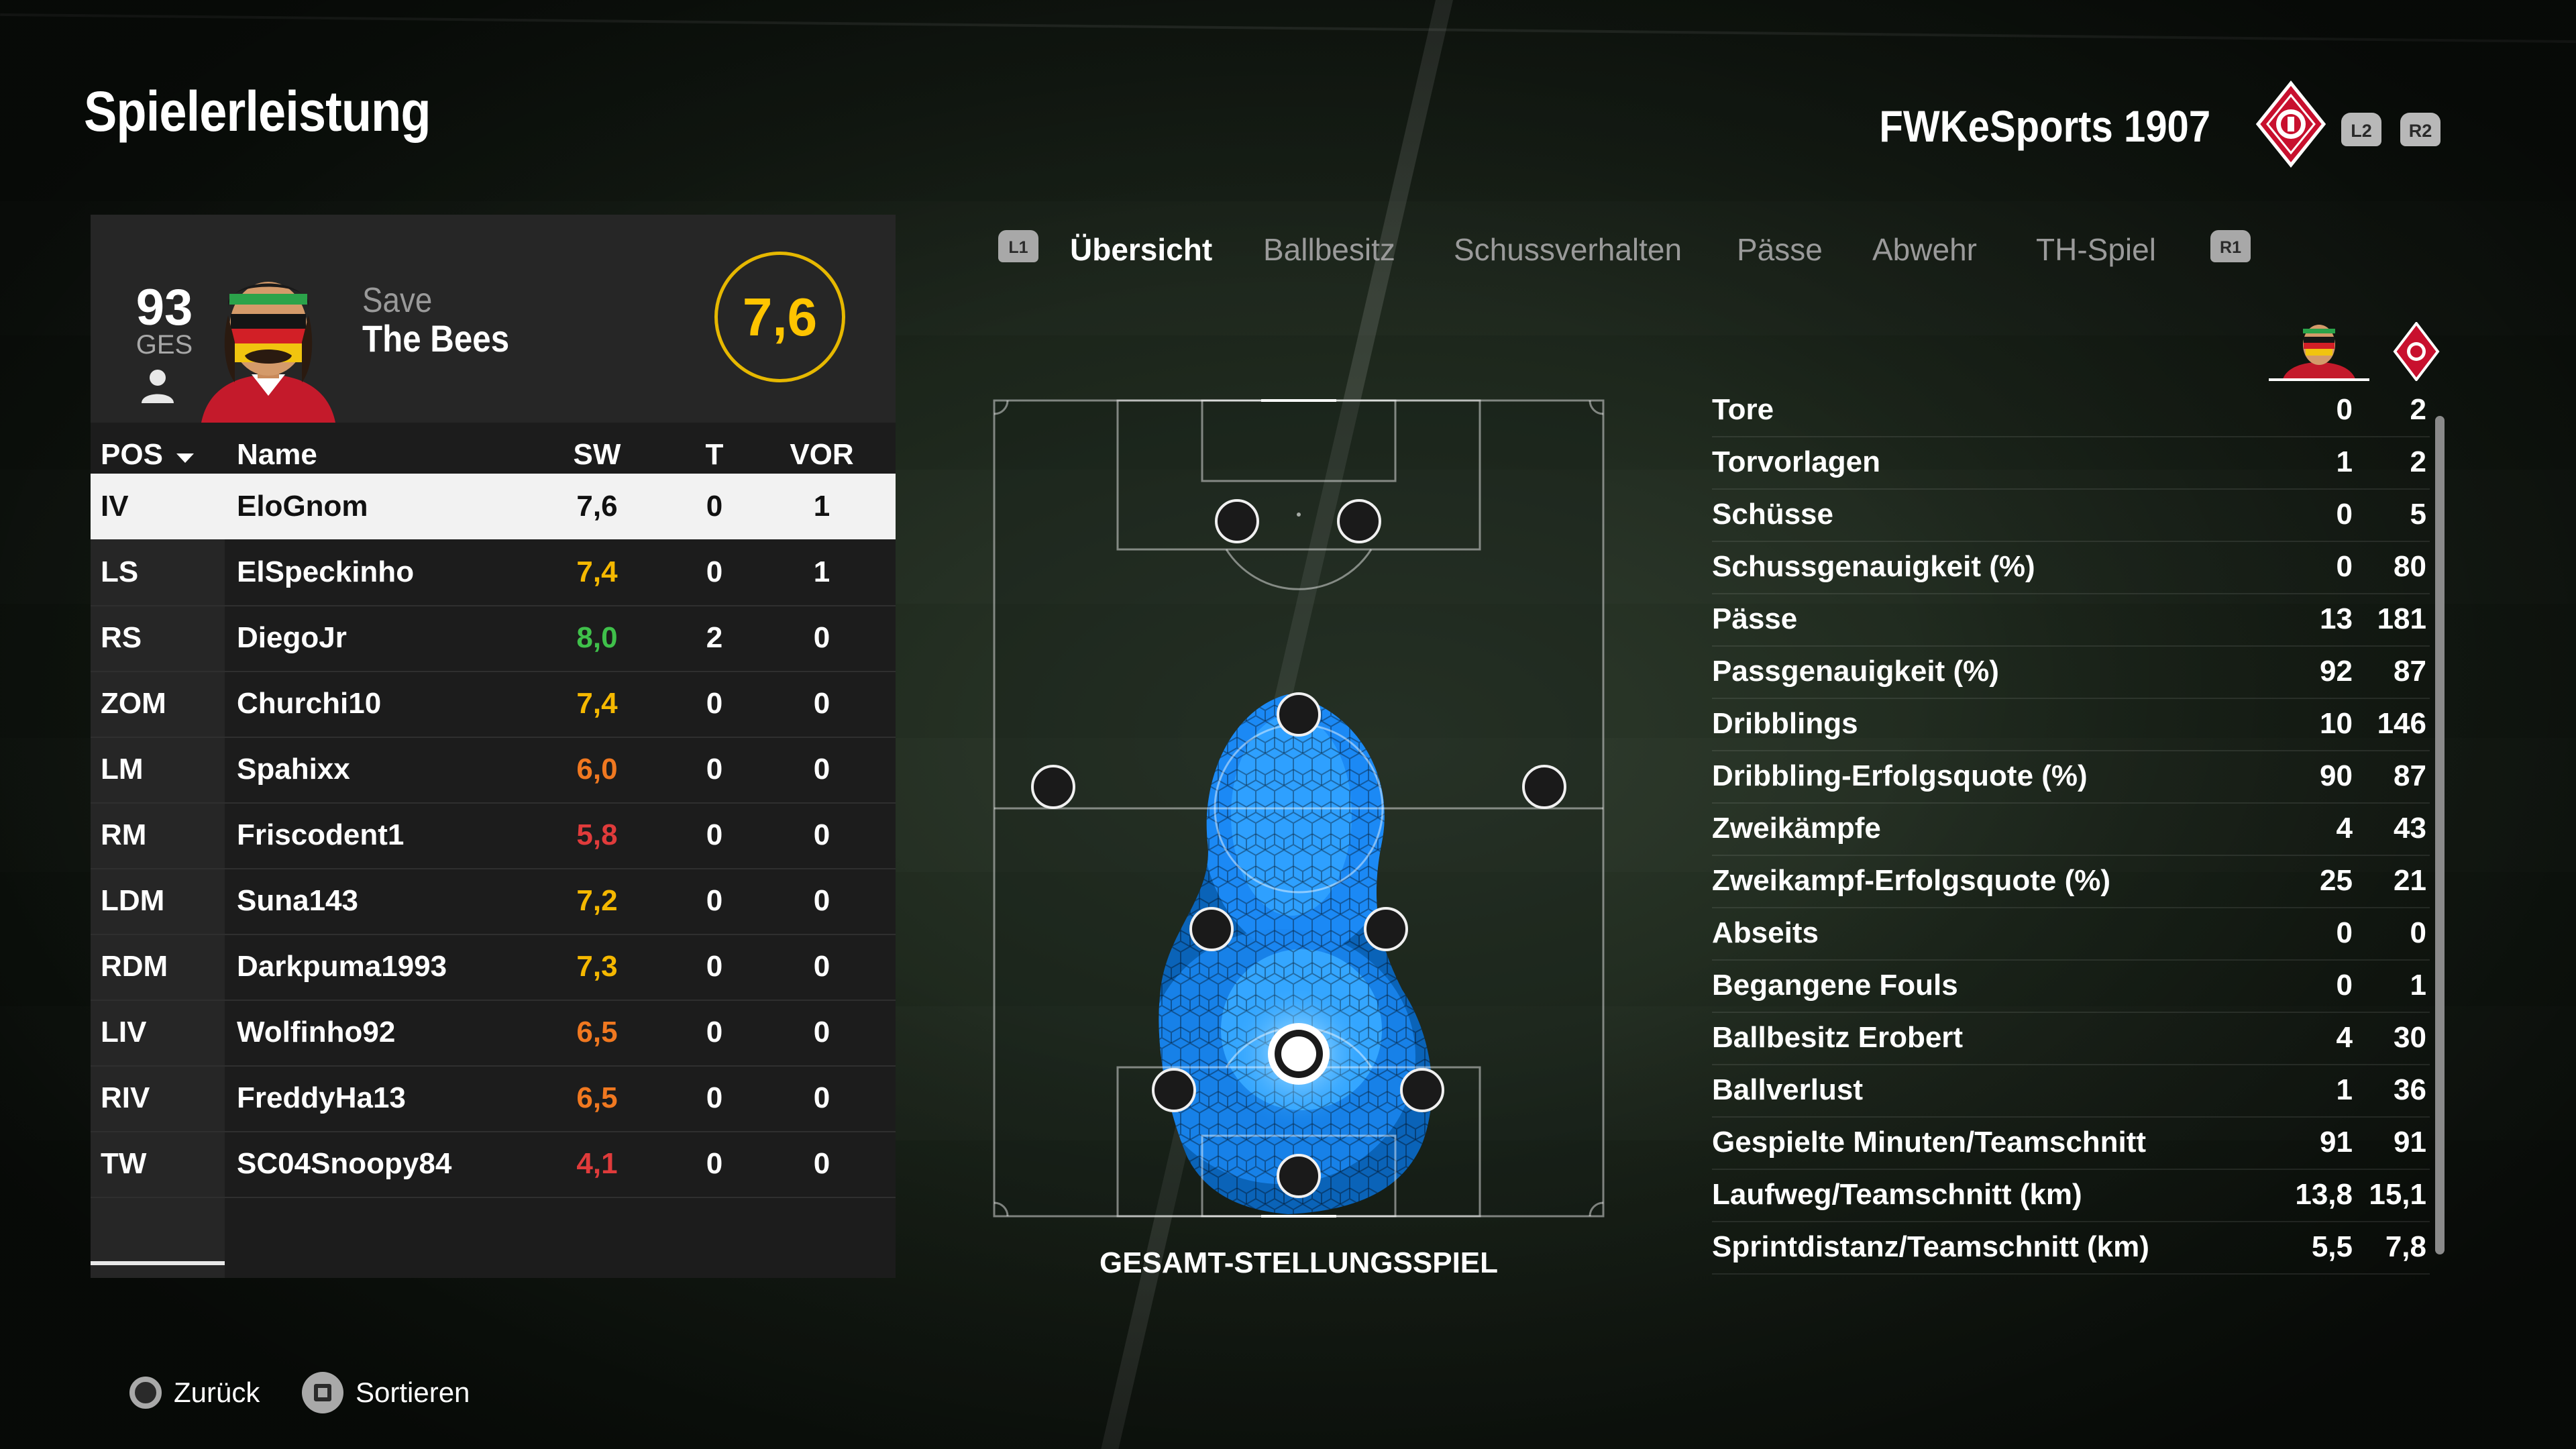  I want to click on stat-row: Gespielte Minuten/Teamschnitt 91 91, so click(2071, 1143).